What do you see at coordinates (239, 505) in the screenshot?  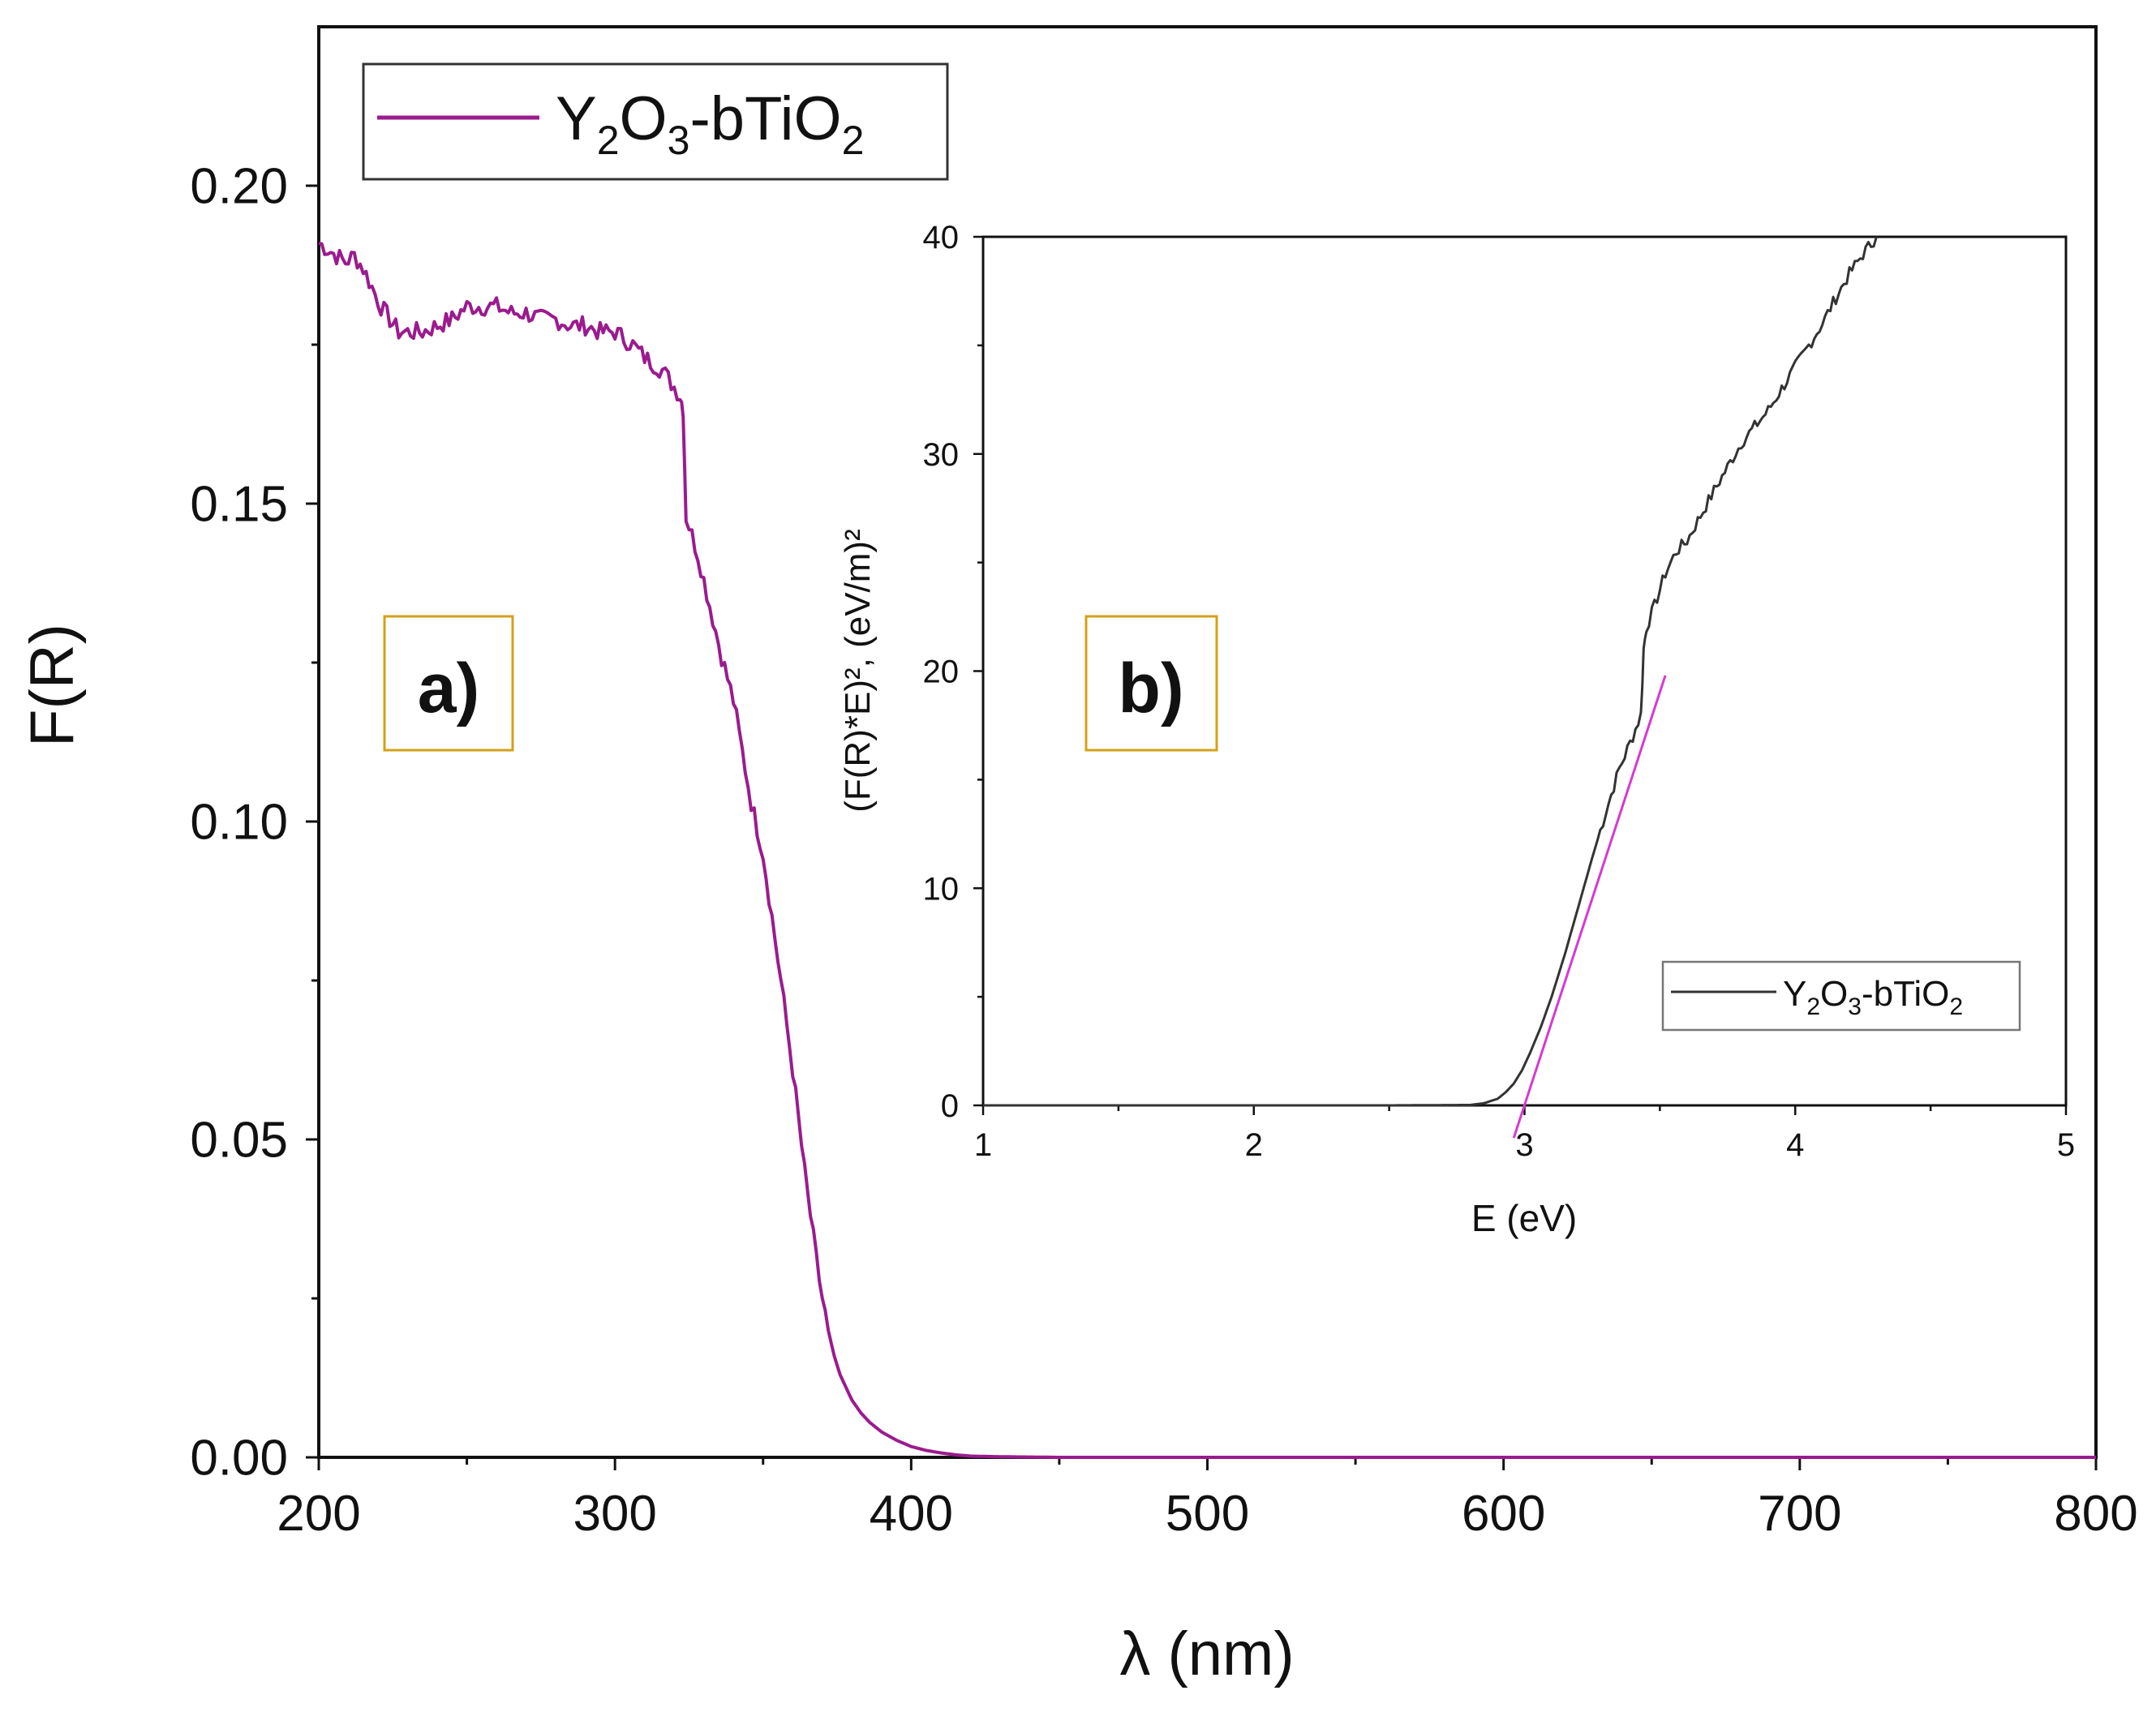 I see `main-y-tick-label: 0.15` at bounding box center [239, 505].